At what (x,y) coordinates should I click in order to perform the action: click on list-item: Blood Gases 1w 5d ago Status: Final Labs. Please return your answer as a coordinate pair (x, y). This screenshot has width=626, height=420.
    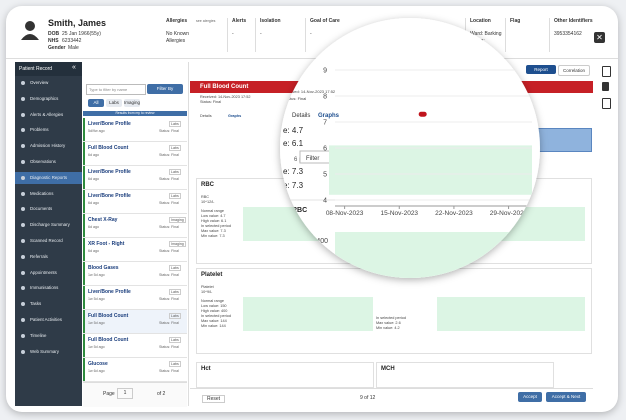
    Looking at the image, I should click on (135, 274).